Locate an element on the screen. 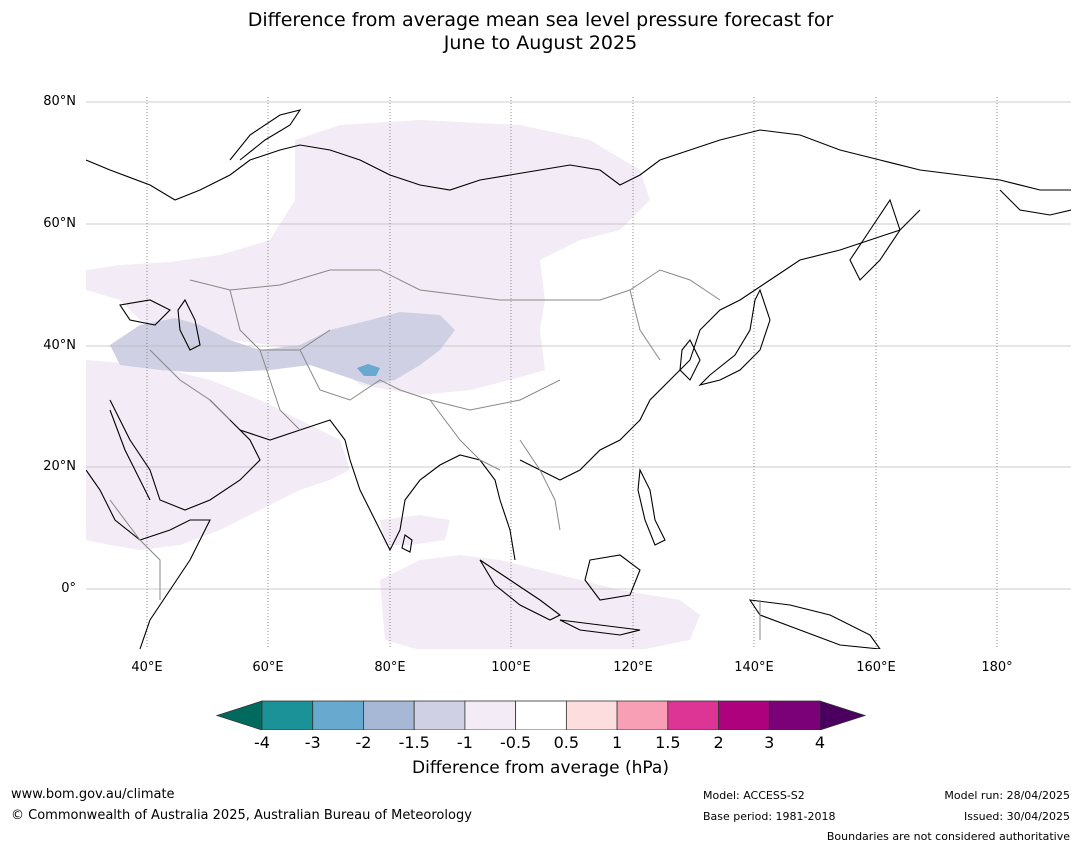 The width and height of the screenshot is (1081, 854). coast-novaya-zemlya is located at coordinates (265, 135).